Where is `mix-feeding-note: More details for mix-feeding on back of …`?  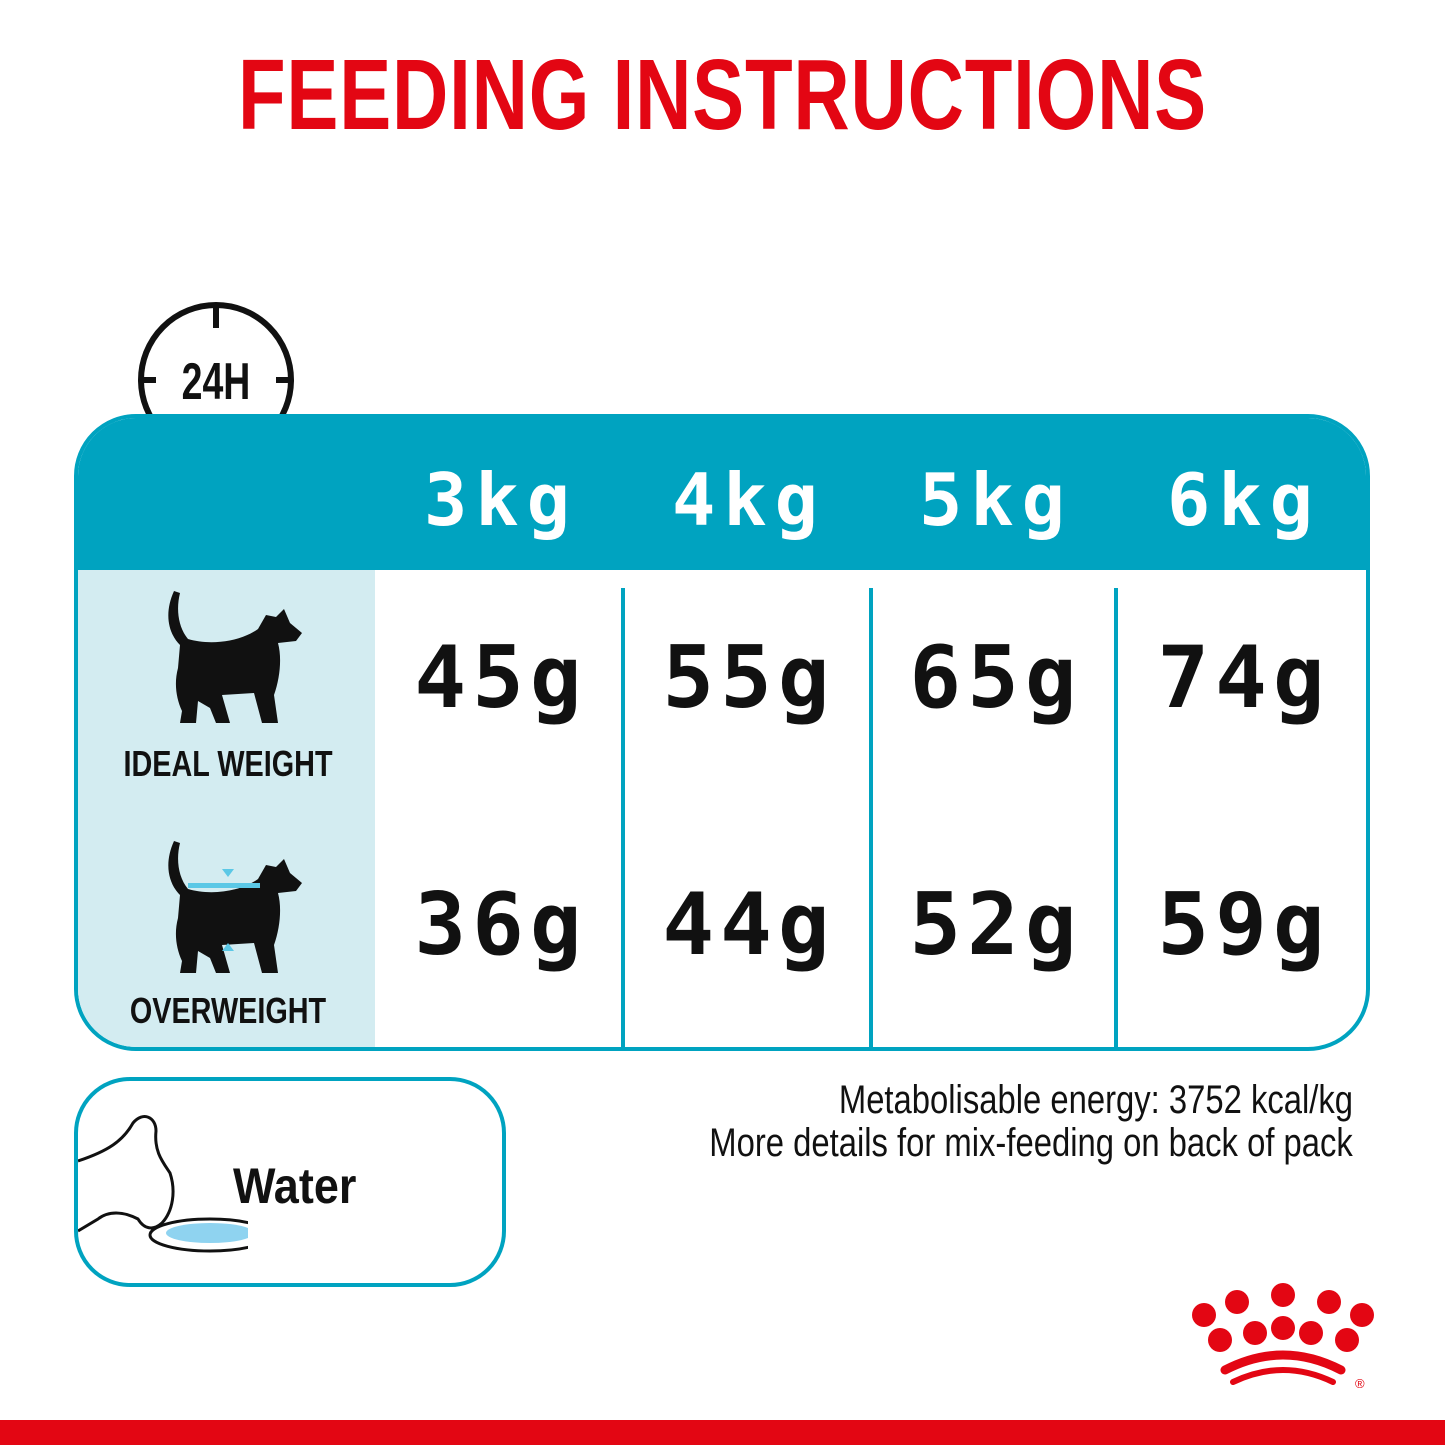
mix-feeding-note: More details for mix-feeding on back of … is located at coordinates (1031, 1143).